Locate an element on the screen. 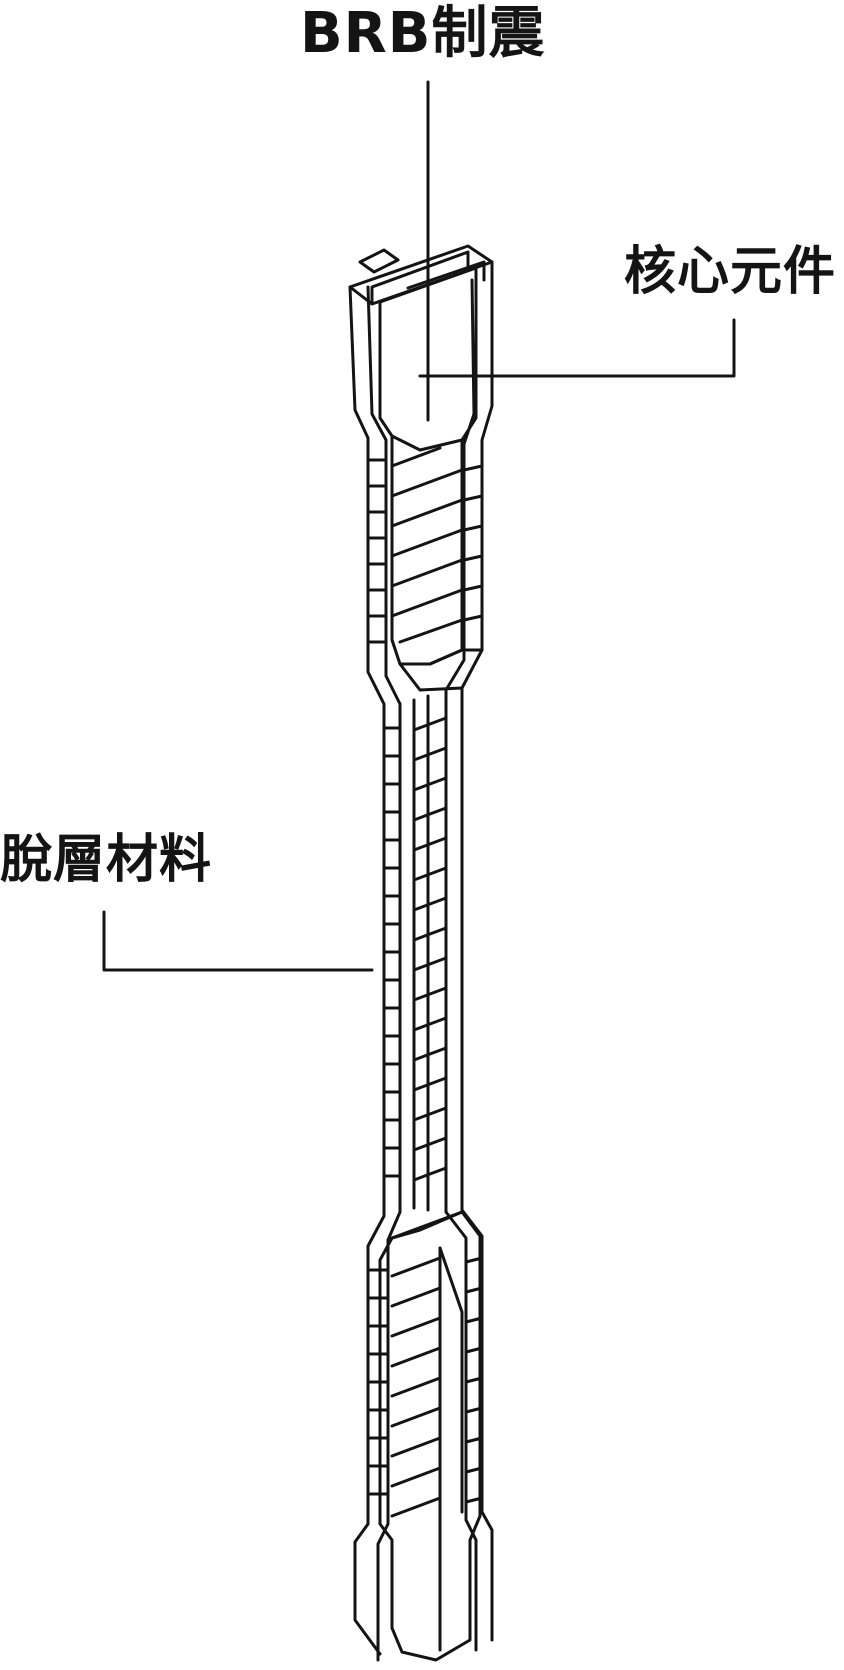 Image resolution: width=844 pixels, height=1670 pixels. core-element-upper is located at coordinates (432, 476).